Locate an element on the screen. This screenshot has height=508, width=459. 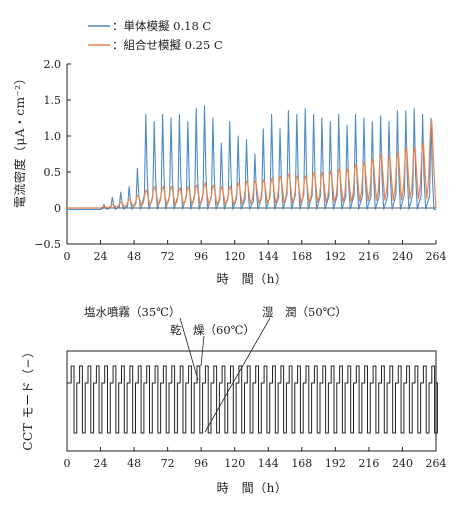
top-x-tick-label: 24 is located at coordinates (101, 256).